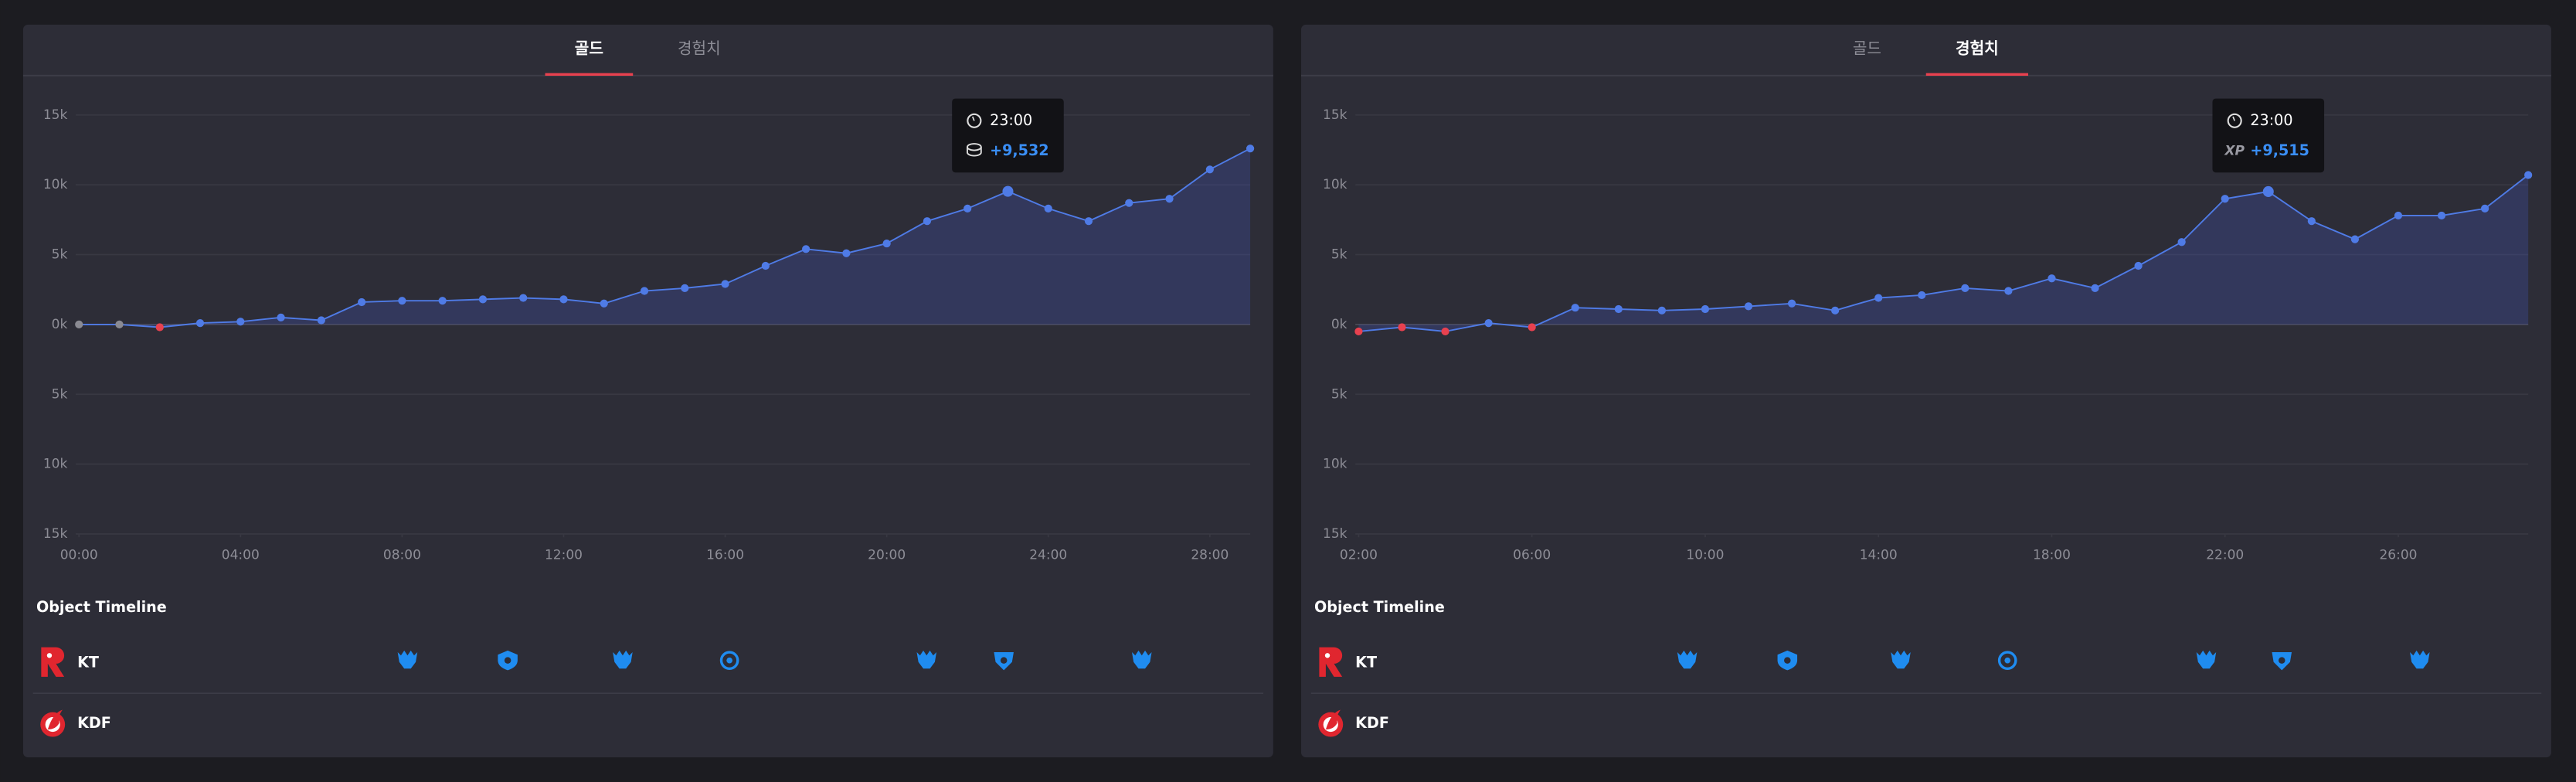 This screenshot has height=782, width=2576. What do you see at coordinates (1366, 662) in the screenshot?
I see `team-name: KT` at bounding box center [1366, 662].